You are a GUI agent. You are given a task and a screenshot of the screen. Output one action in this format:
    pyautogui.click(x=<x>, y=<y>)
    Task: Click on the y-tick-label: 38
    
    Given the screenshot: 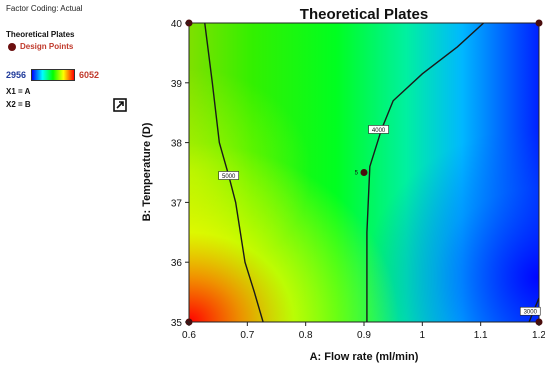 What is the action you would take?
    pyautogui.click(x=177, y=144)
    